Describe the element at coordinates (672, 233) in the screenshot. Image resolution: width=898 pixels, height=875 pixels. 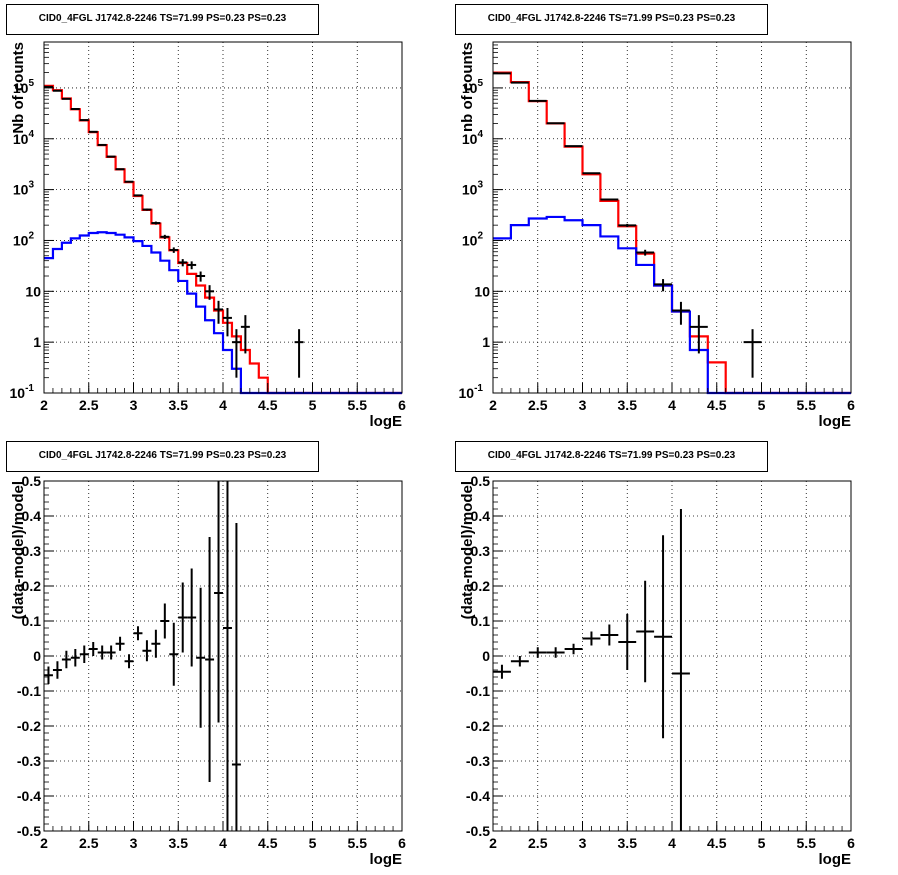
I see `panel-2-series-0-histogram` at that location.